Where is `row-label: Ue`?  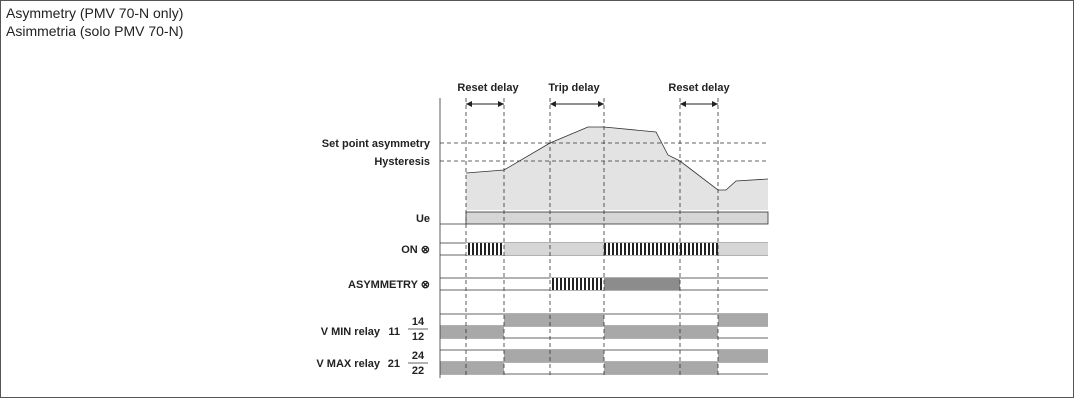 row-label: Ue is located at coordinates (423, 219).